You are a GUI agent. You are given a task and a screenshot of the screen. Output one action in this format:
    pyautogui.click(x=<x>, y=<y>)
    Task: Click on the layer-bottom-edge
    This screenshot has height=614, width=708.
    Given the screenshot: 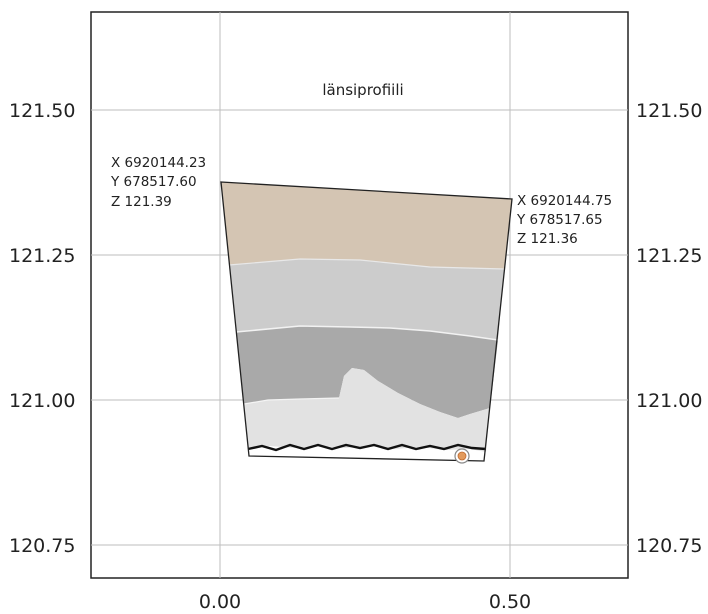 What is the action you would take?
    pyautogui.click(x=367, y=456)
    